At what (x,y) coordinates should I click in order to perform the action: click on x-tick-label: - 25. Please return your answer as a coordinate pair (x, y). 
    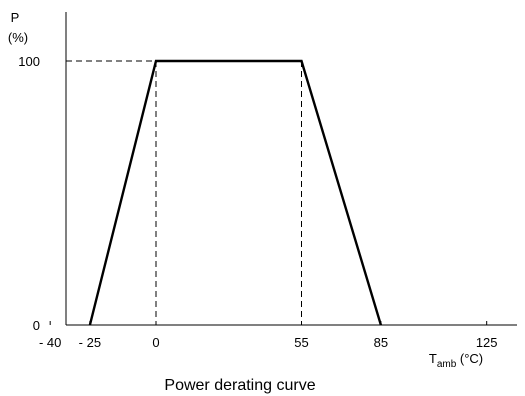
    Looking at the image, I should click on (90, 342).